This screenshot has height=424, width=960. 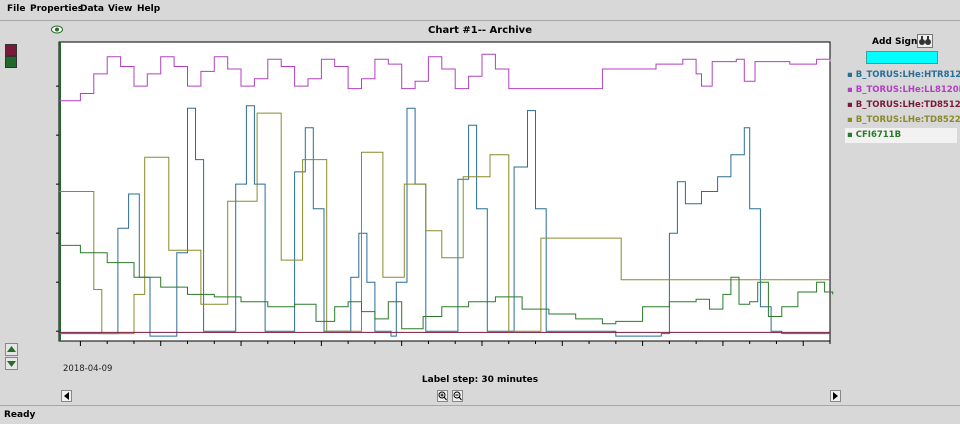 What do you see at coordinates (16, 9) in the screenshot?
I see `menu-file: File` at bounding box center [16, 9].